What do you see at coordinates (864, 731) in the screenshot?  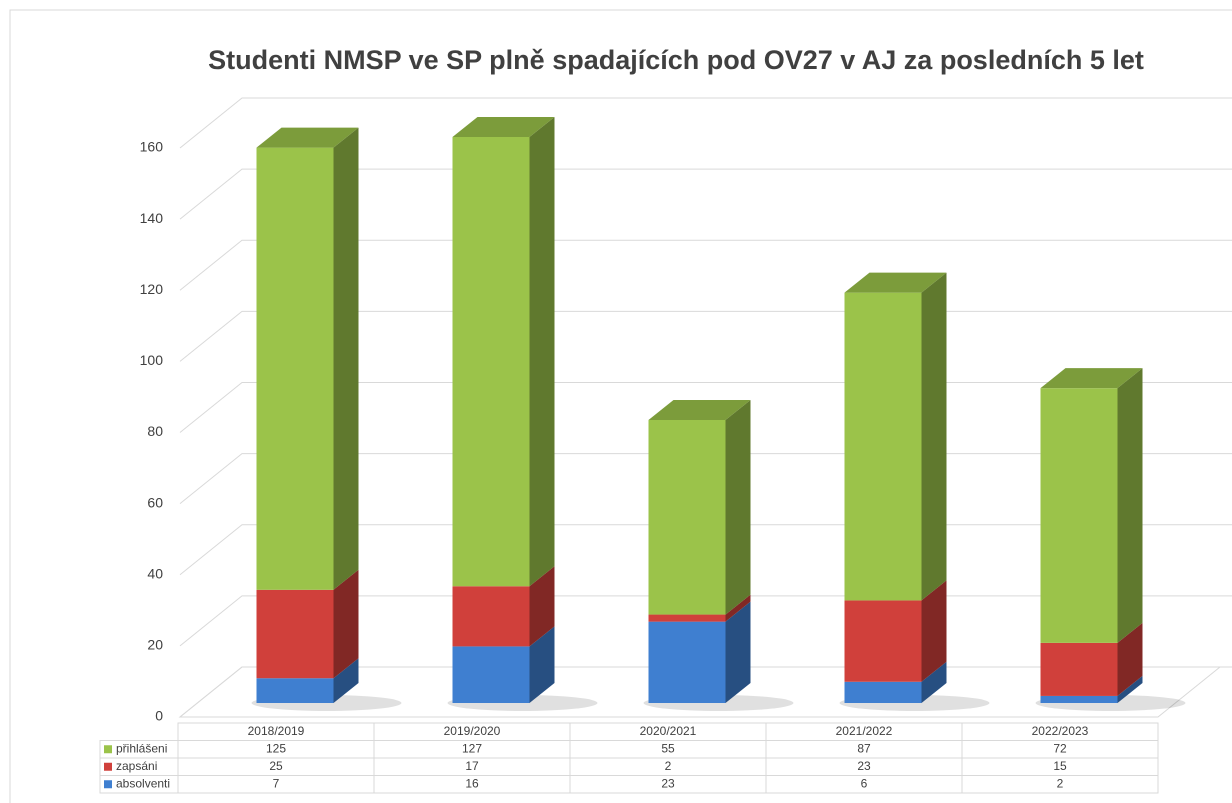 I see `x-tick-label: 2021/2022` at bounding box center [864, 731].